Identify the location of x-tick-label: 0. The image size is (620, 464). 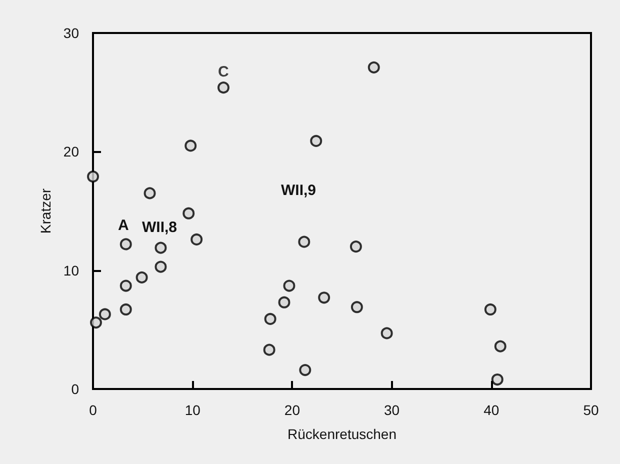
(93, 410).